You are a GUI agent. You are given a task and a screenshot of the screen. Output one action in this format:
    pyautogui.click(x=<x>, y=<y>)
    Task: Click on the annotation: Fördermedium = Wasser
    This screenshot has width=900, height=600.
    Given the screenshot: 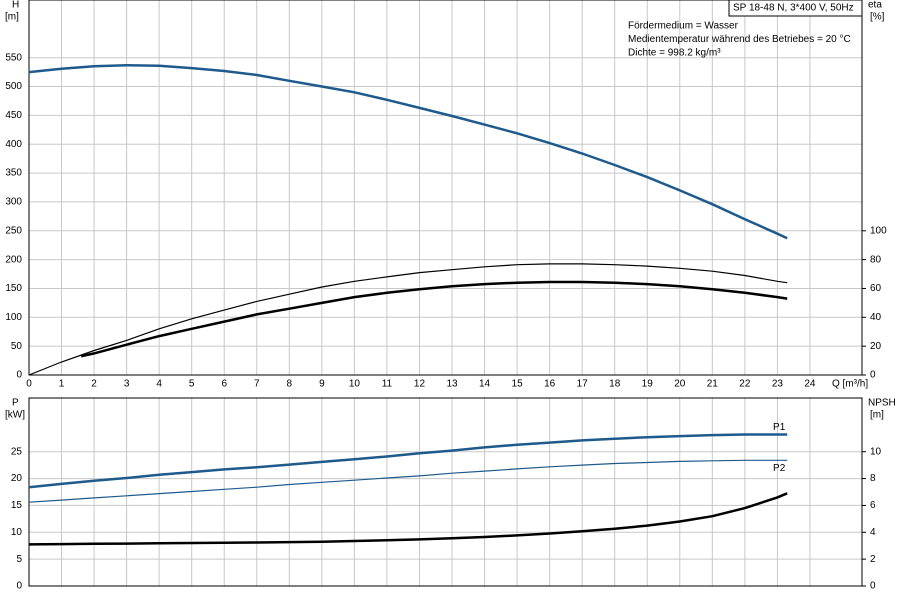 What is the action you would take?
    pyautogui.click(x=683, y=26)
    